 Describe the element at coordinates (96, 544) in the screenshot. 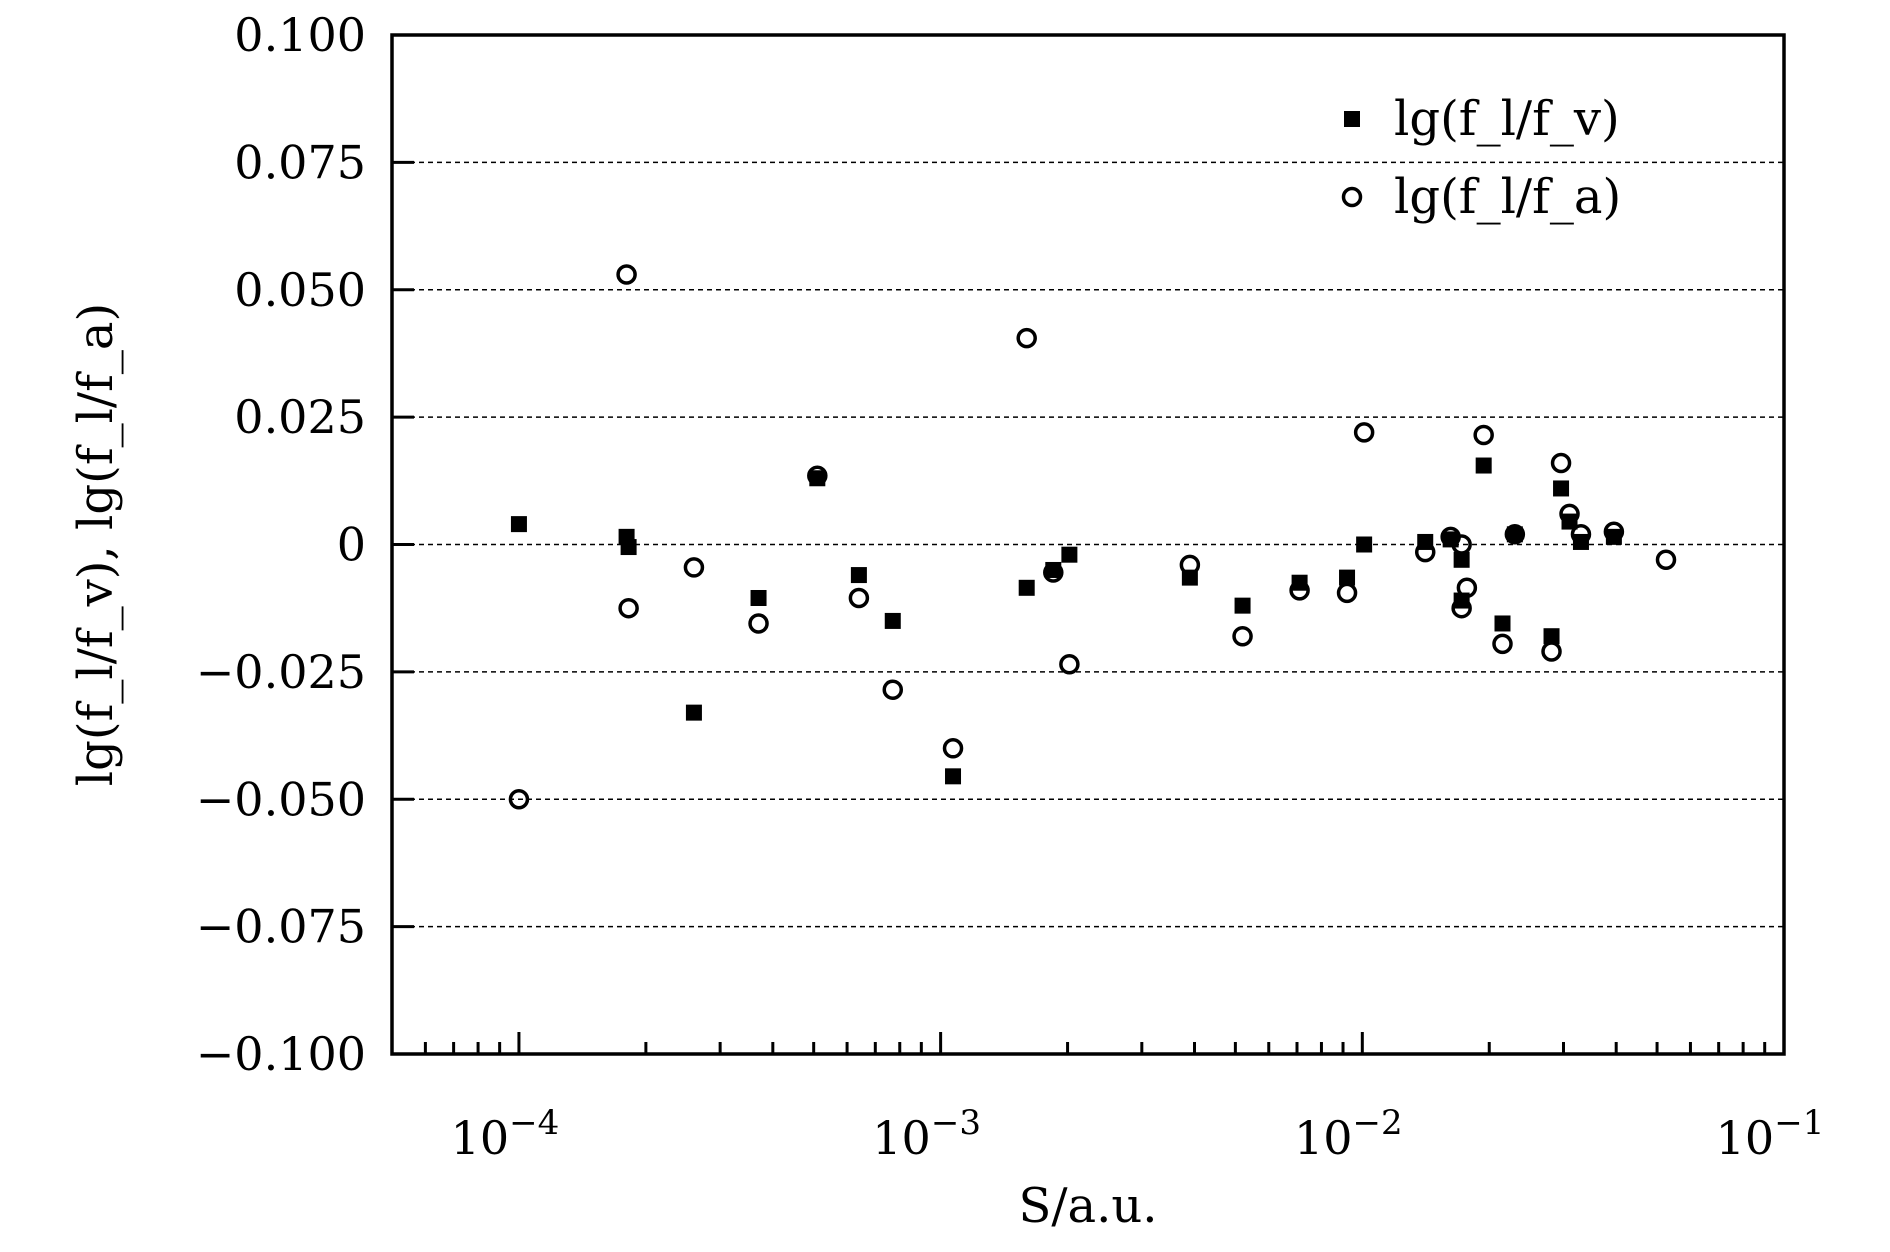

I see `y-axis-label: lg(f_l/f_v), lg(f_l/f_a)` at that location.